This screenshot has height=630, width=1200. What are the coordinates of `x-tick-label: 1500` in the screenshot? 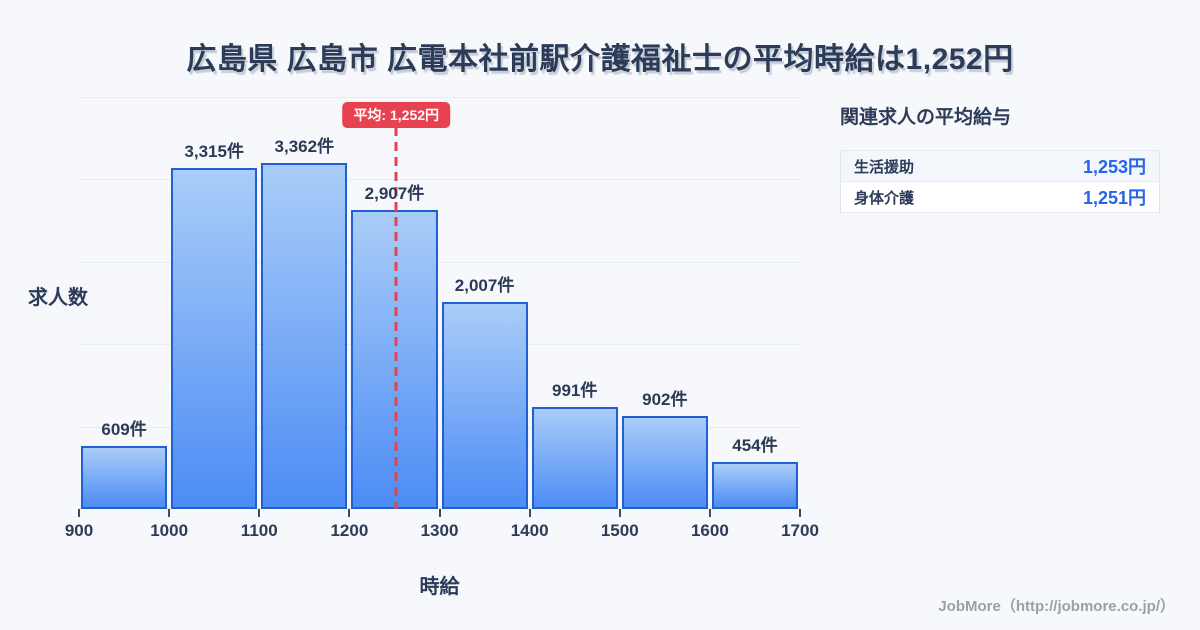 It's located at (619, 530).